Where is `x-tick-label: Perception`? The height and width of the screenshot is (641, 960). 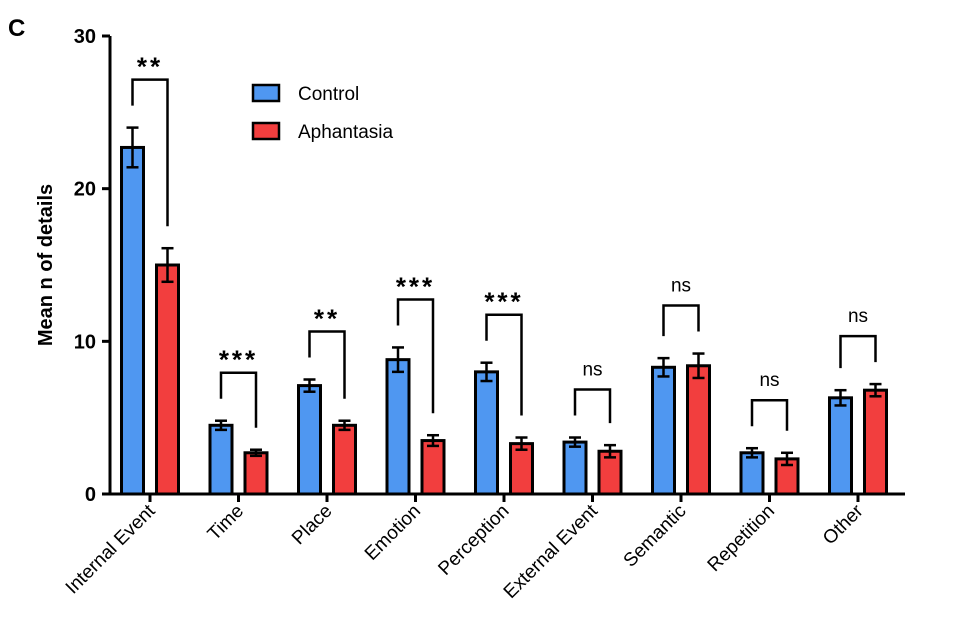 x-tick-label: Perception is located at coordinates (473, 540).